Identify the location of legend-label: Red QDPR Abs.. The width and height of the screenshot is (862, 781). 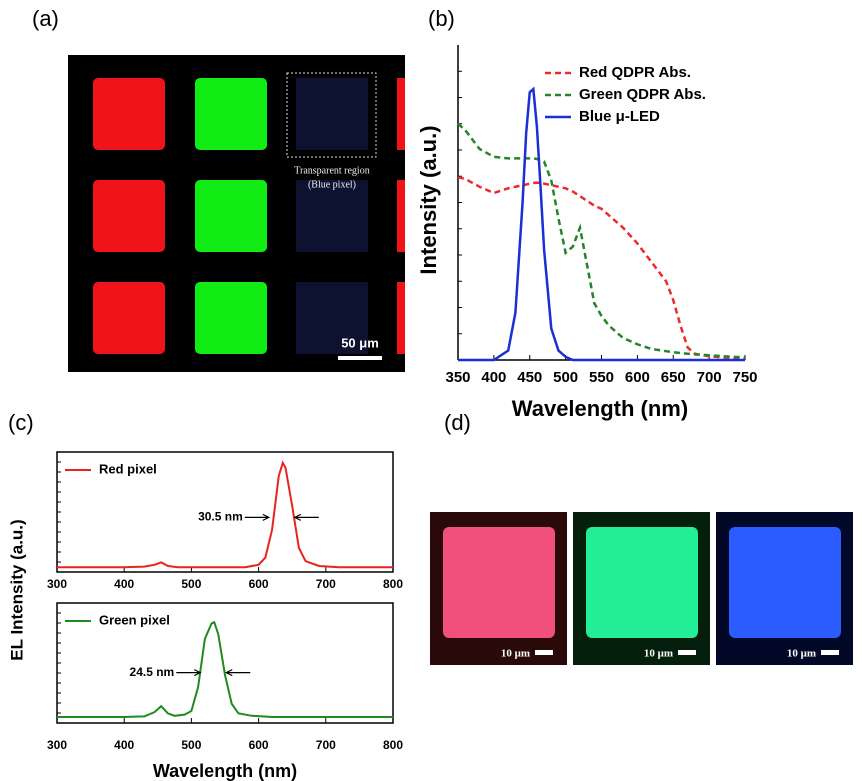
(635, 72).